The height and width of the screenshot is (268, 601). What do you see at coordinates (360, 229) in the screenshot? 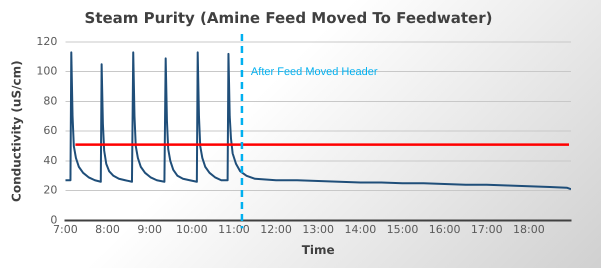
I see `x-tick-label: 14:00` at bounding box center [360, 229].